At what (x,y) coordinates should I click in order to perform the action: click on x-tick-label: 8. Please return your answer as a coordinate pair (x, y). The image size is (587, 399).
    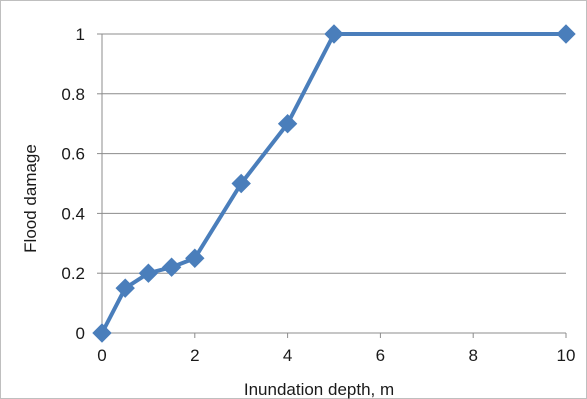
    Looking at the image, I should click on (472, 355).